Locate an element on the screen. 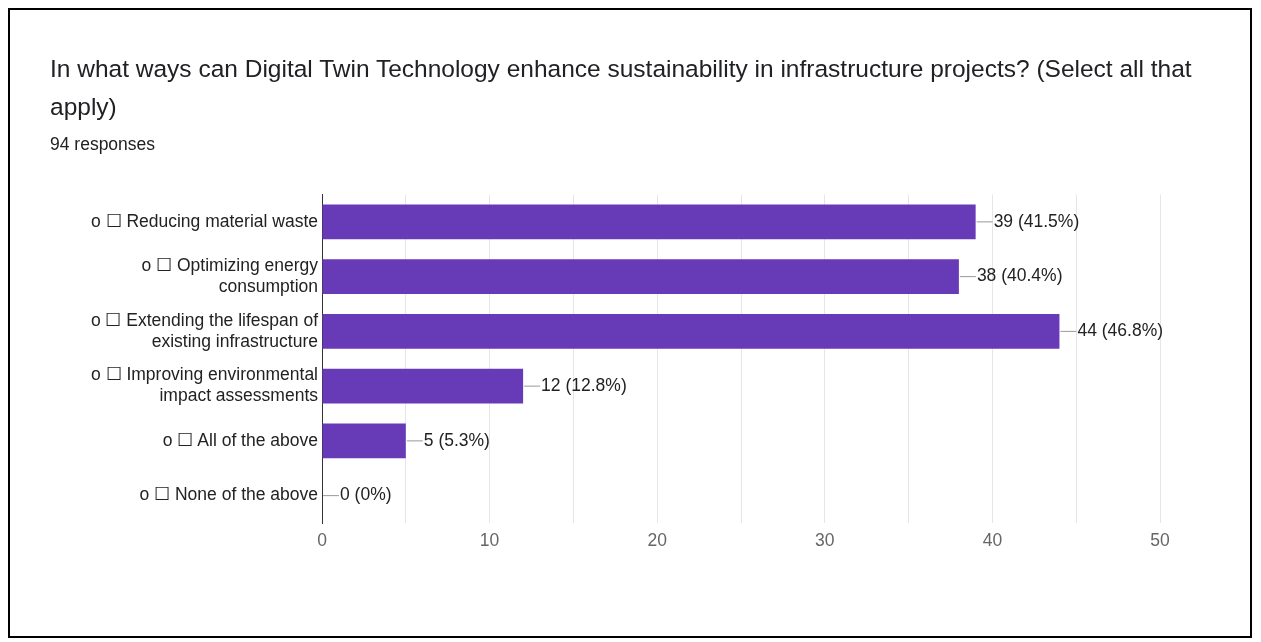 This screenshot has height=642, width=1261. y-tick-label: o ☐ None of the above is located at coordinates (228, 494).